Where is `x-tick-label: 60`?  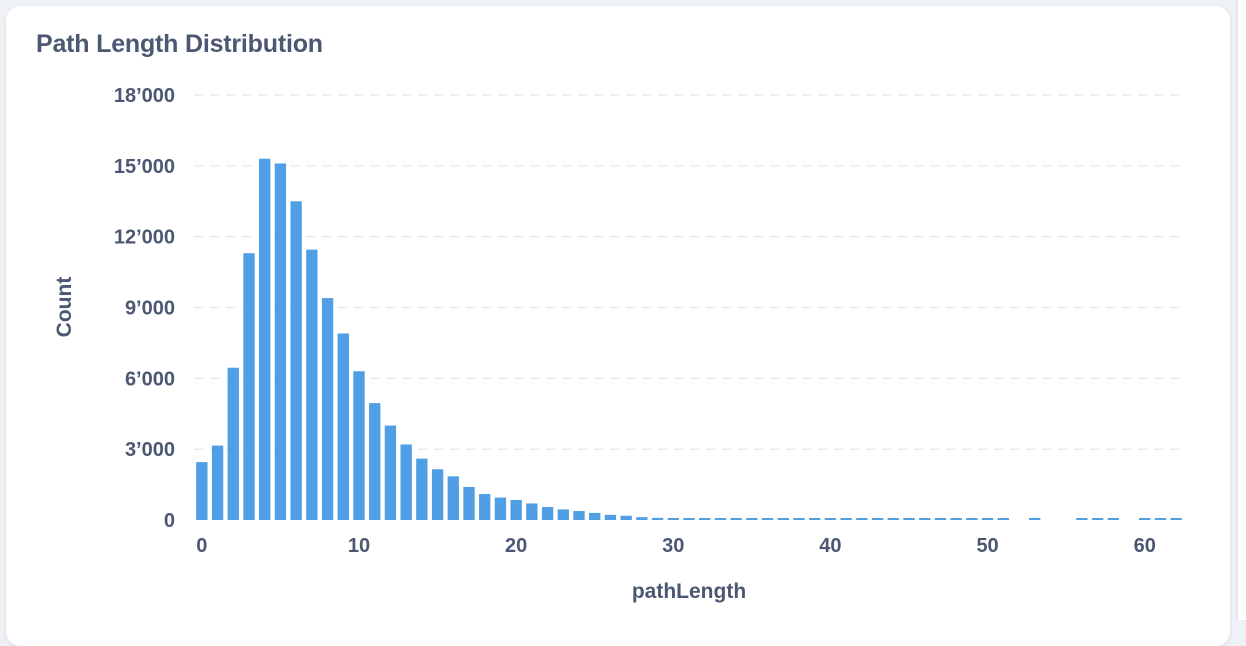
x-tick-label: 60 is located at coordinates (1145, 546).